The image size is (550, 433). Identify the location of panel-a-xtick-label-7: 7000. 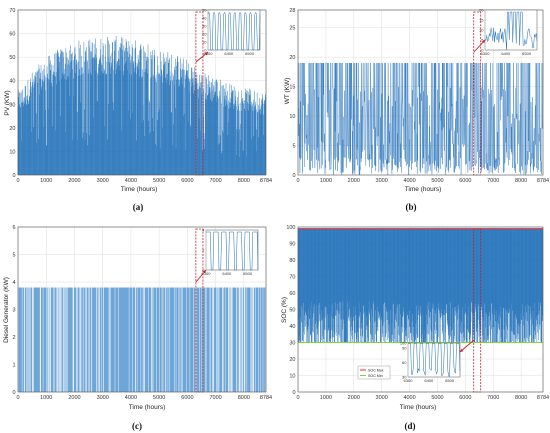
(216, 181).